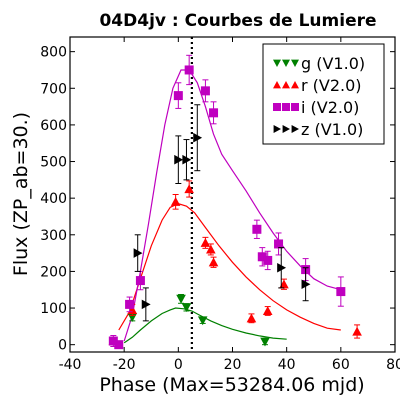  Describe the element at coordinates (178, 365) in the screenshot. I see `x-tick-label-2: 0` at that location.